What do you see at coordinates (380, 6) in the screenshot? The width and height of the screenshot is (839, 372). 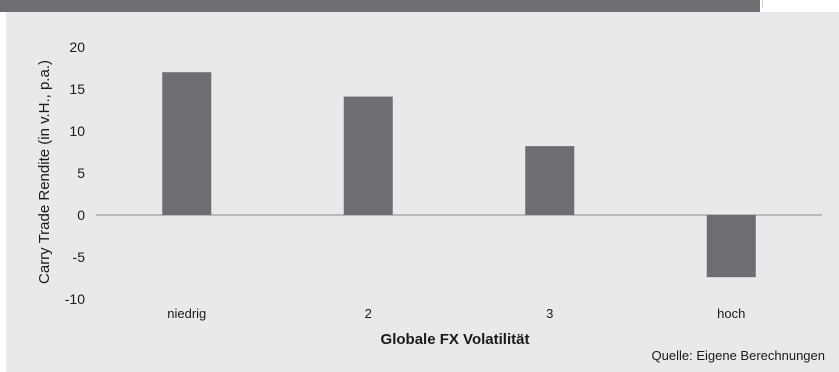 I see `header-band` at bounding box center [380, 6].